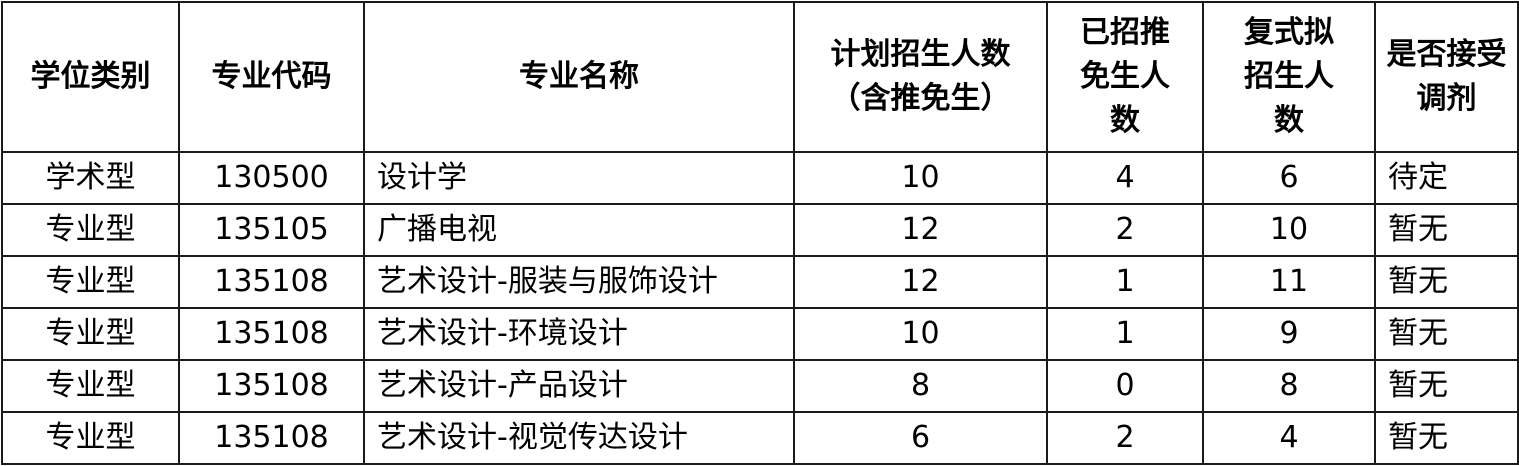 The width and height of the screenshot is (1519, 466). Describe the element at coordinates (90, 77) in the screenshot. I see `header-degree-type: 学位类别` at that location.